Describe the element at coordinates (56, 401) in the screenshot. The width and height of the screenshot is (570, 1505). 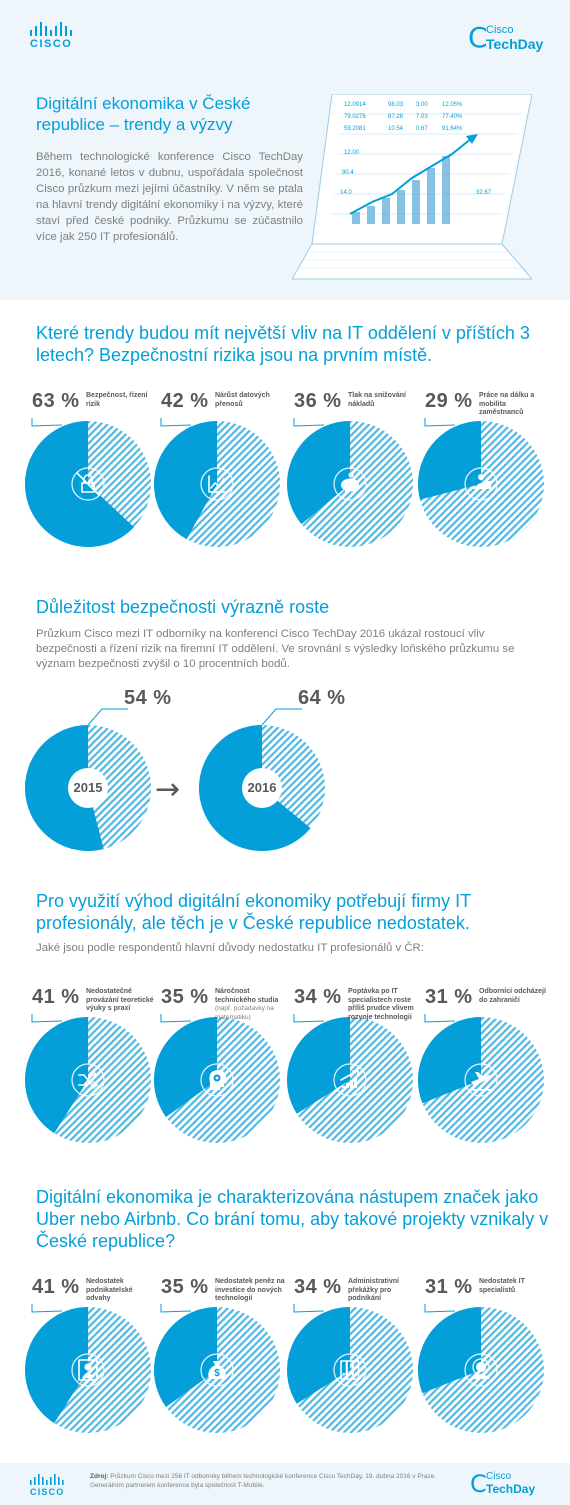
I see `pie-percentage: 63 %` at that location.